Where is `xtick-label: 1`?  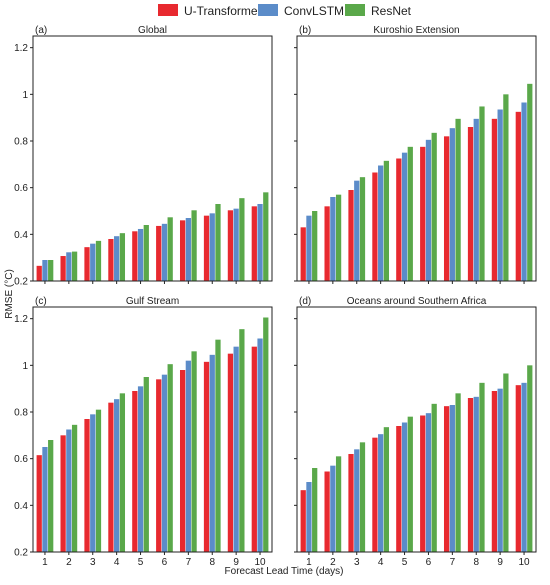
xtick-label: 1 is located at coordinates (45, 562).